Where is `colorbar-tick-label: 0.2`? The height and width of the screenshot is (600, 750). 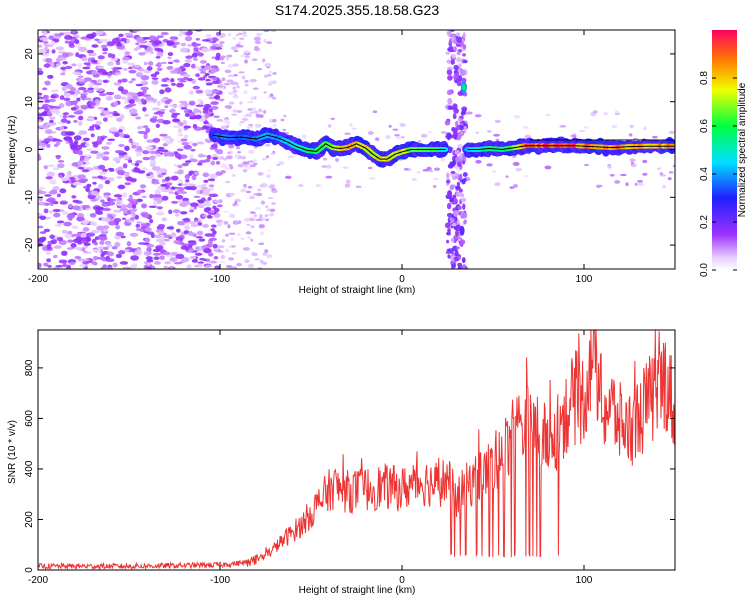 colorbar-tick-label: 0.2 is located at coordinates (704, 222).